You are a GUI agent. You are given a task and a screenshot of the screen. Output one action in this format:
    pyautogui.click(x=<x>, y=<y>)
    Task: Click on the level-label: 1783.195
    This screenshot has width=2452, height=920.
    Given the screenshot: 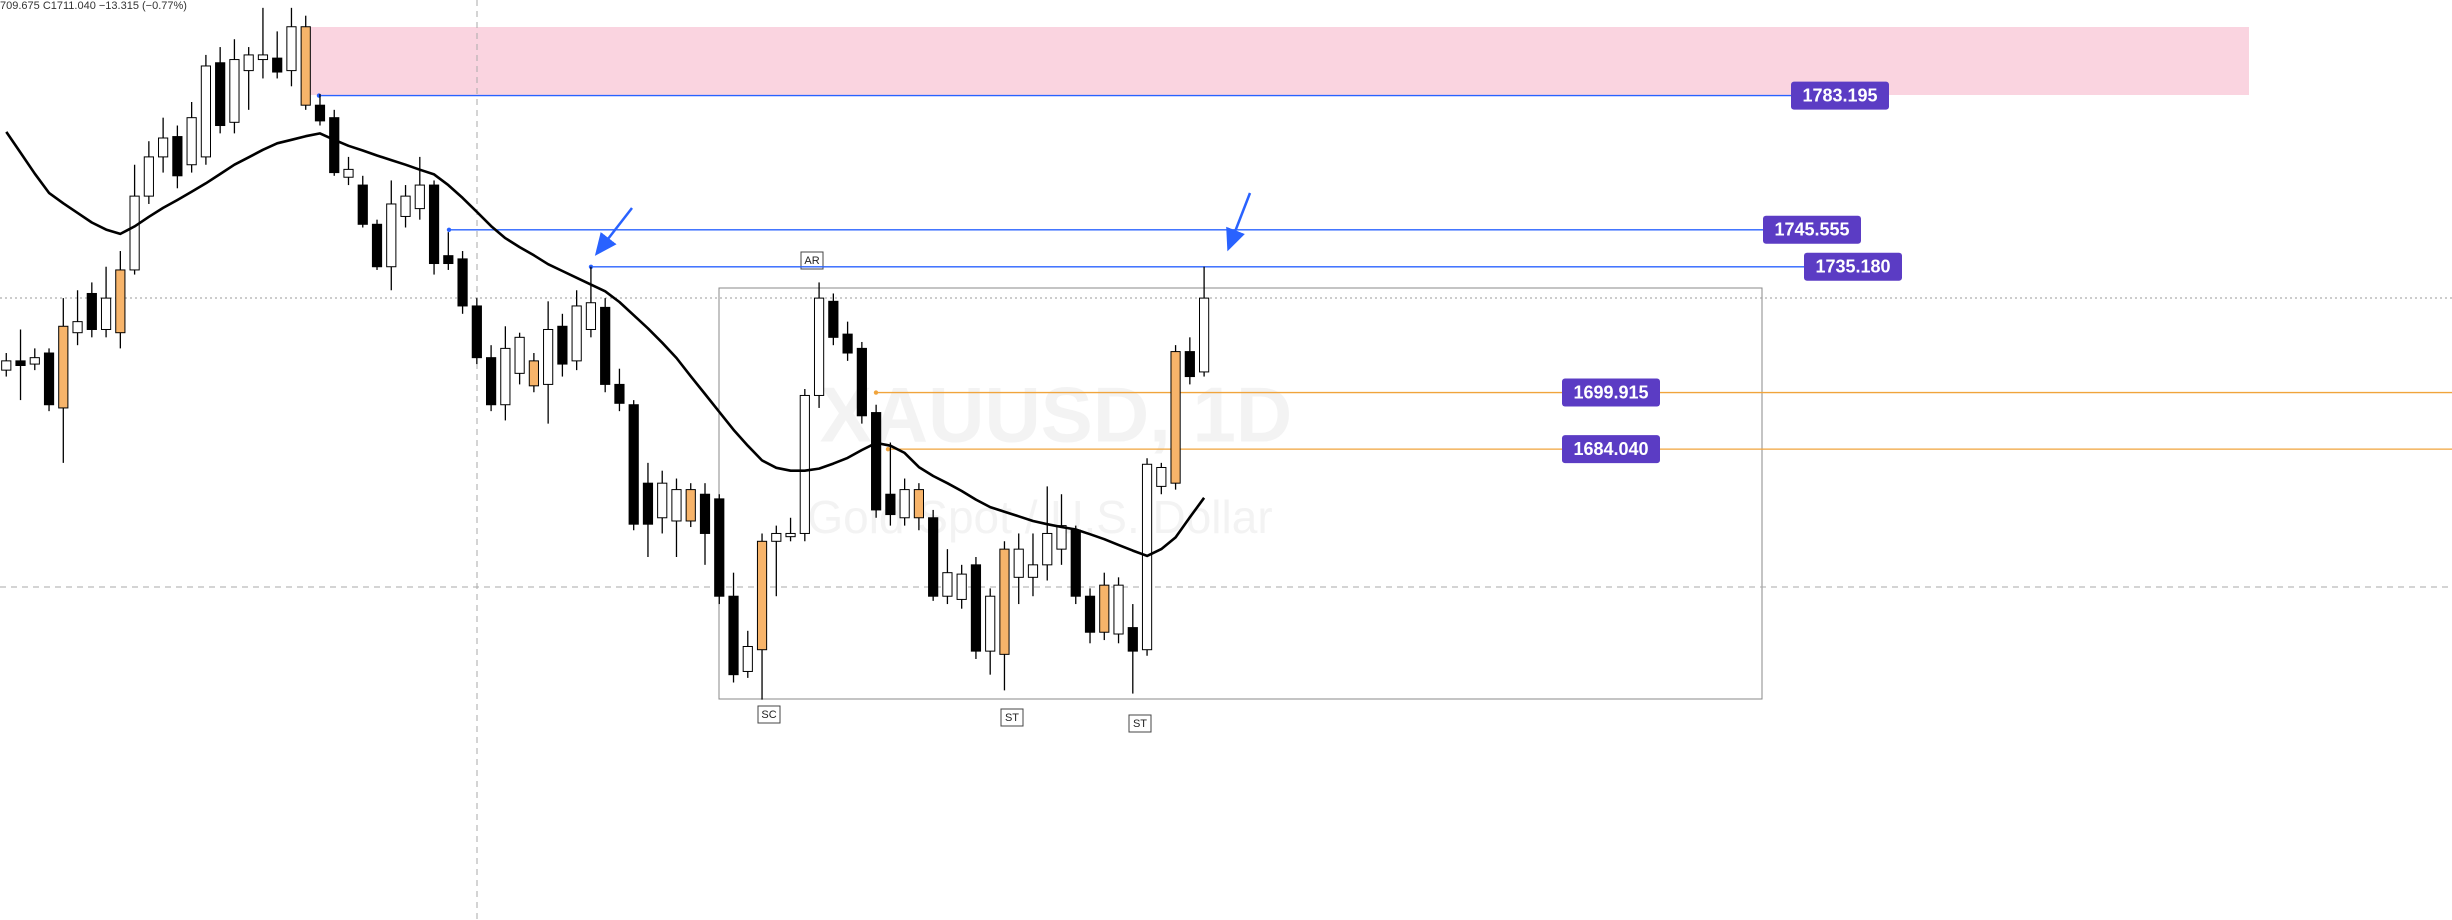 What is the action you would take?
    pyautogui.click(x=1839, y=95)
    